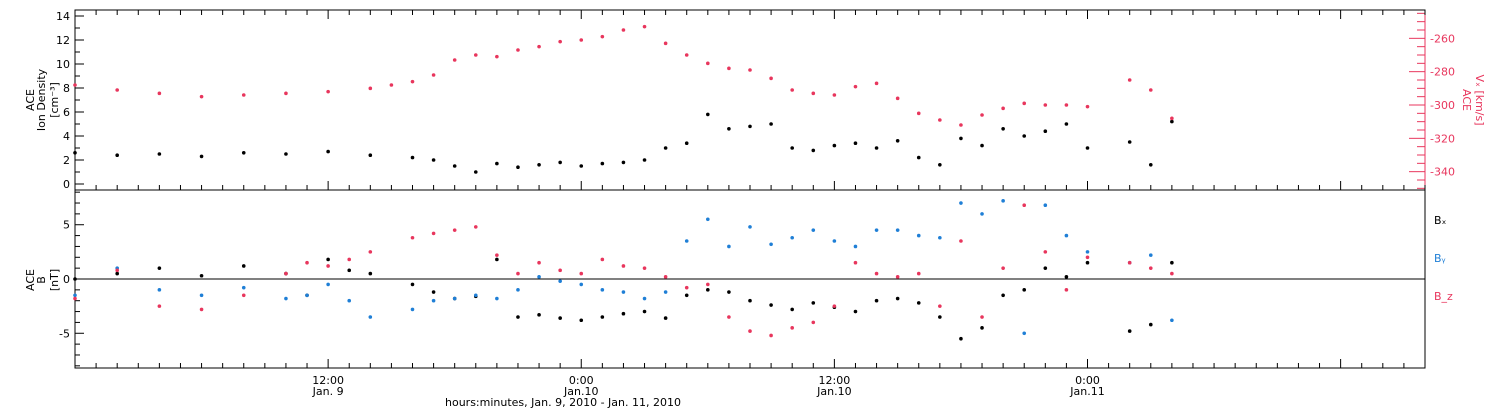  I want to click on y-tick-label: 6, so click(66, 112).